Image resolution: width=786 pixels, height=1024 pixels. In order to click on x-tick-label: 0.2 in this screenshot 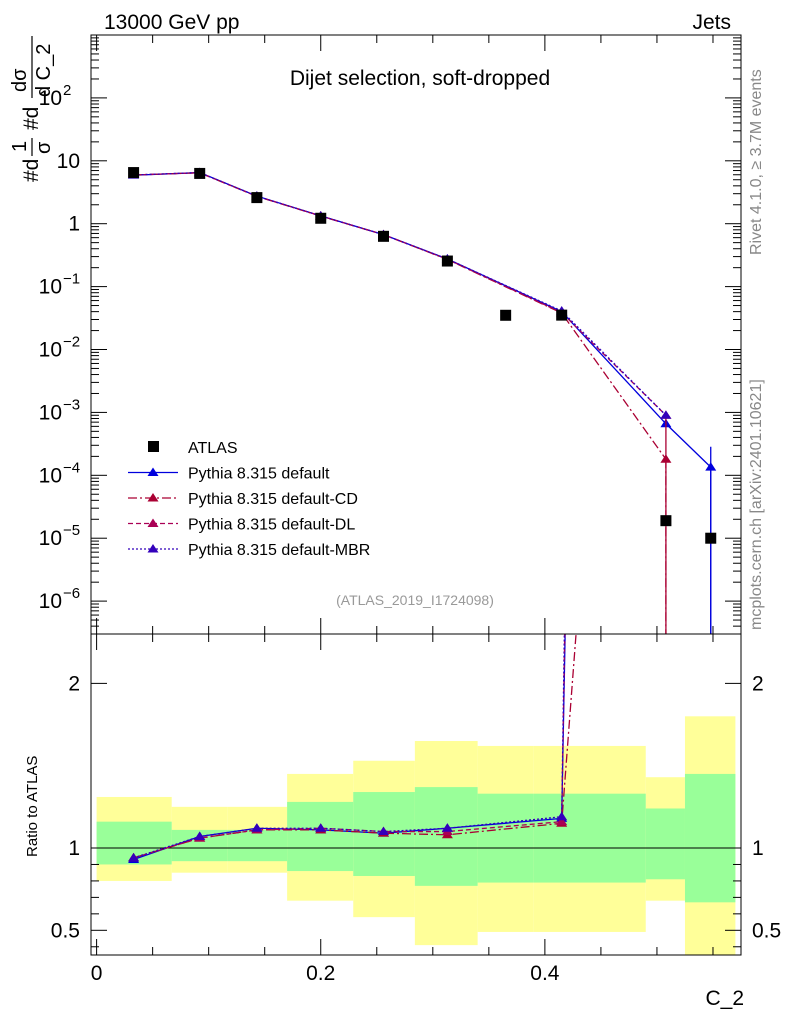, I will do `click(320, 973)`.